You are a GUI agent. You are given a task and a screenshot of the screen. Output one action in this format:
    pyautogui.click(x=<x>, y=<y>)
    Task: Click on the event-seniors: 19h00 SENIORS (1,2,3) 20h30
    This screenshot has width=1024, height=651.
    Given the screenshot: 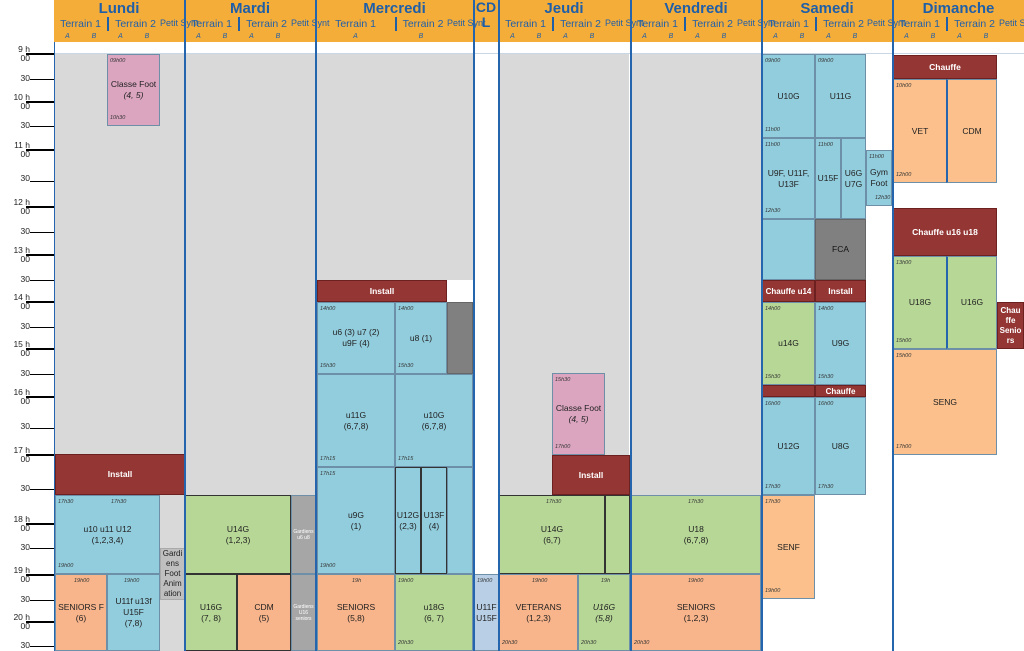 What is the action you would take?
    pyautogui.click(x=696, y=612)
    